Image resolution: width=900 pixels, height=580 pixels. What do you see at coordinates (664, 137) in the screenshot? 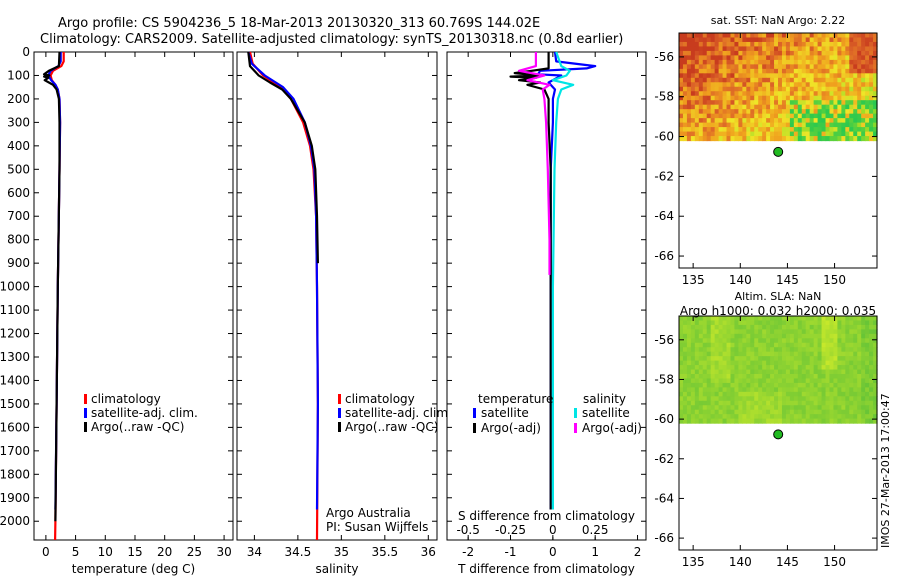
I see `sst_map-ytick-label: -60` at bounding box center [664, 137].